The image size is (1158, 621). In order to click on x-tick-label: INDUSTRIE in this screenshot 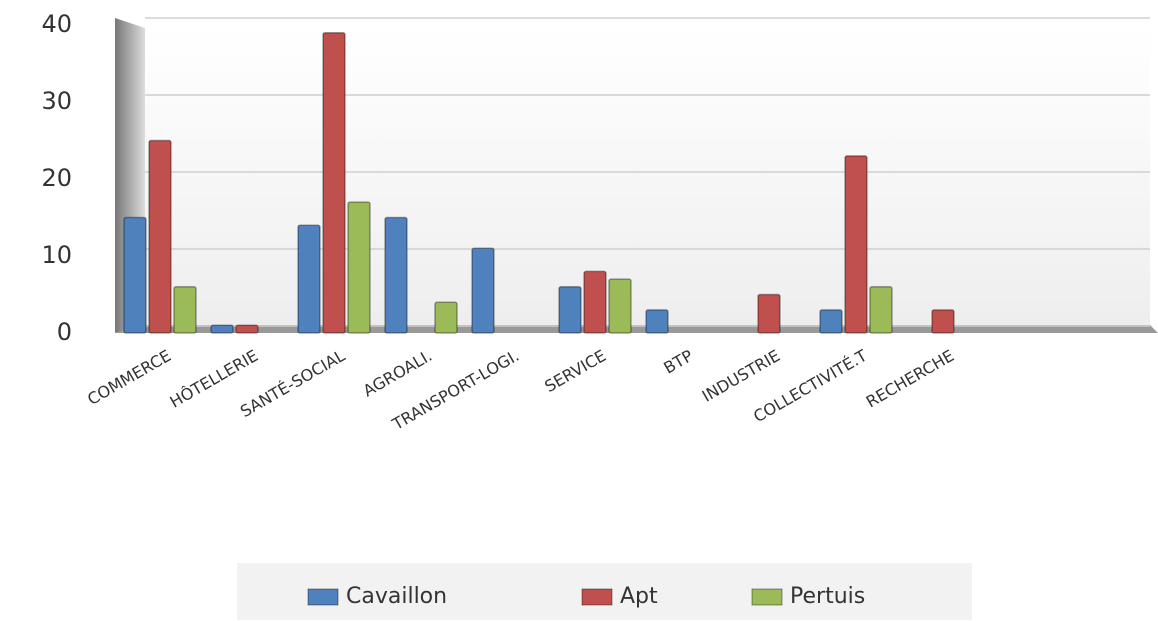, I will do `click(741, 376)`.